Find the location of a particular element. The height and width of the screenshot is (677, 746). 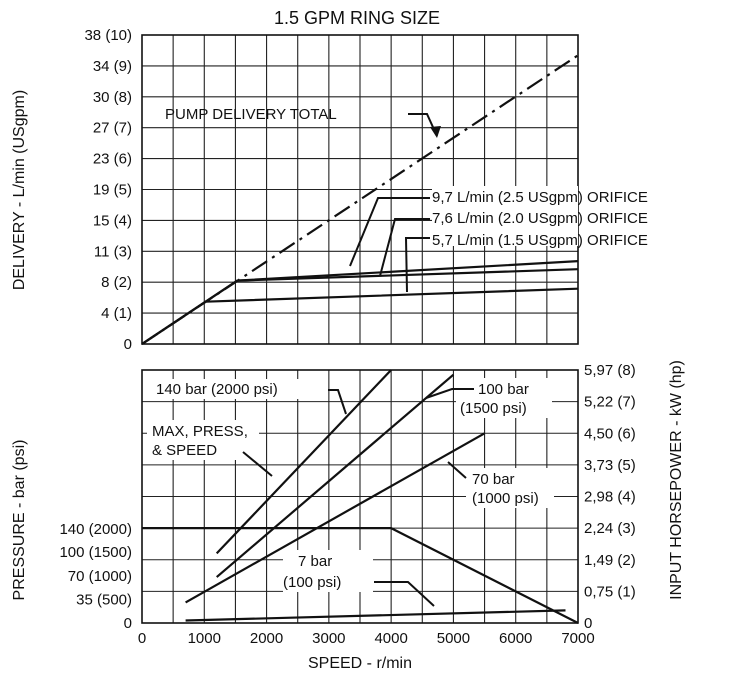

top-y-tick-label: 38 (10) is located at coordinates (108, 35).